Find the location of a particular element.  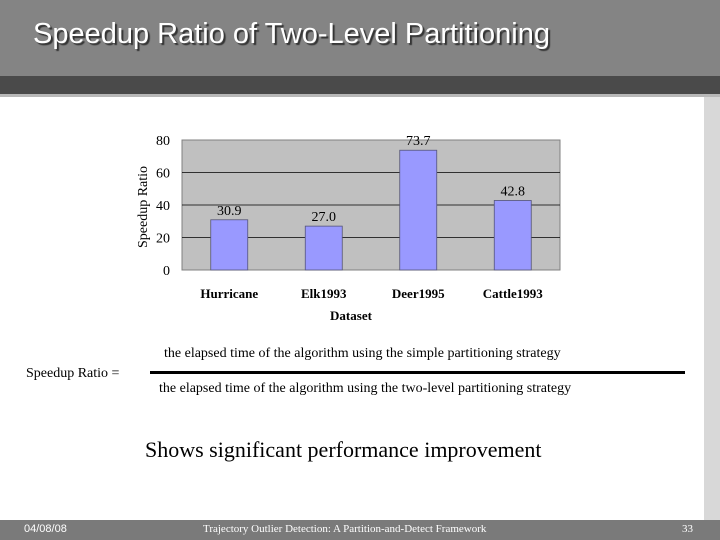

x-axis-title: Dataset is located at coordinates (351, 315).